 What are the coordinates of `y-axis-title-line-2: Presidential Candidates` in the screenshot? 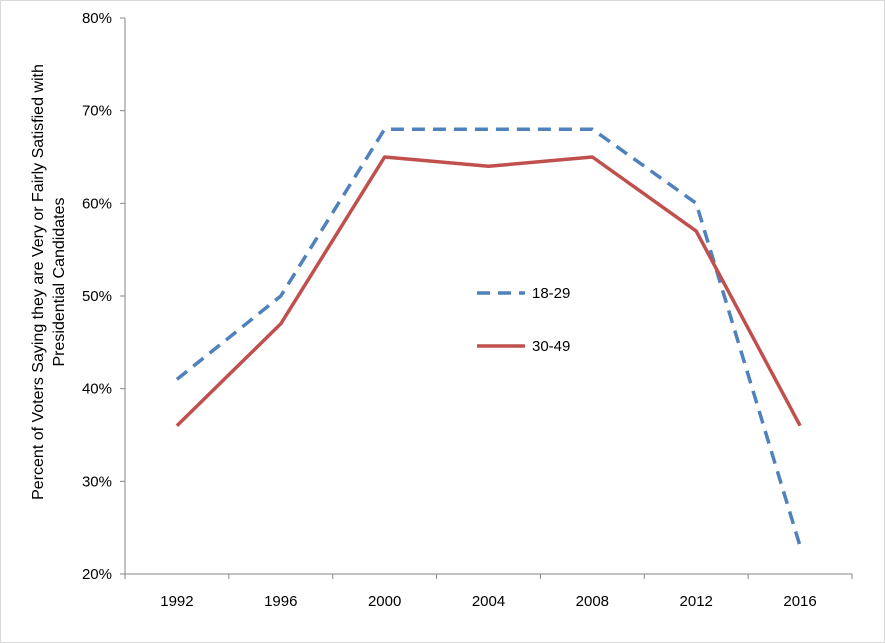 It's located at (59, 282).